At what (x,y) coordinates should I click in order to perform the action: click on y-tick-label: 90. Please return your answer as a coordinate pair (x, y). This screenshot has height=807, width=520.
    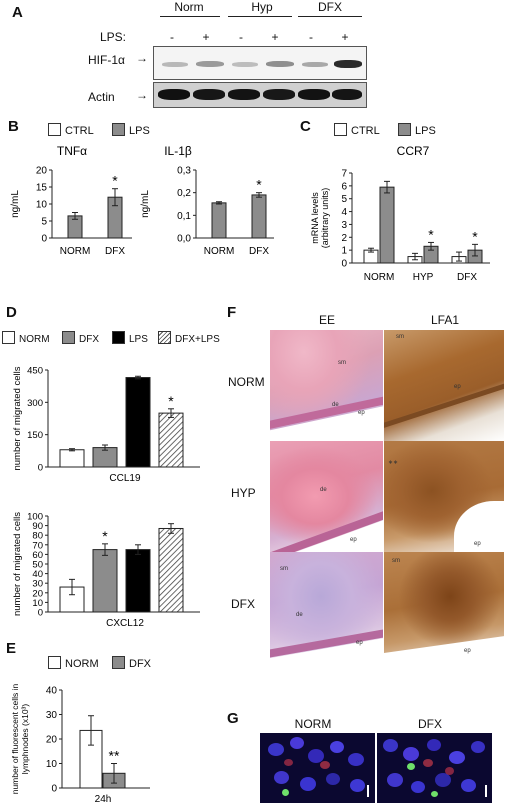
    Looking at the image, I should click on (37, 526).